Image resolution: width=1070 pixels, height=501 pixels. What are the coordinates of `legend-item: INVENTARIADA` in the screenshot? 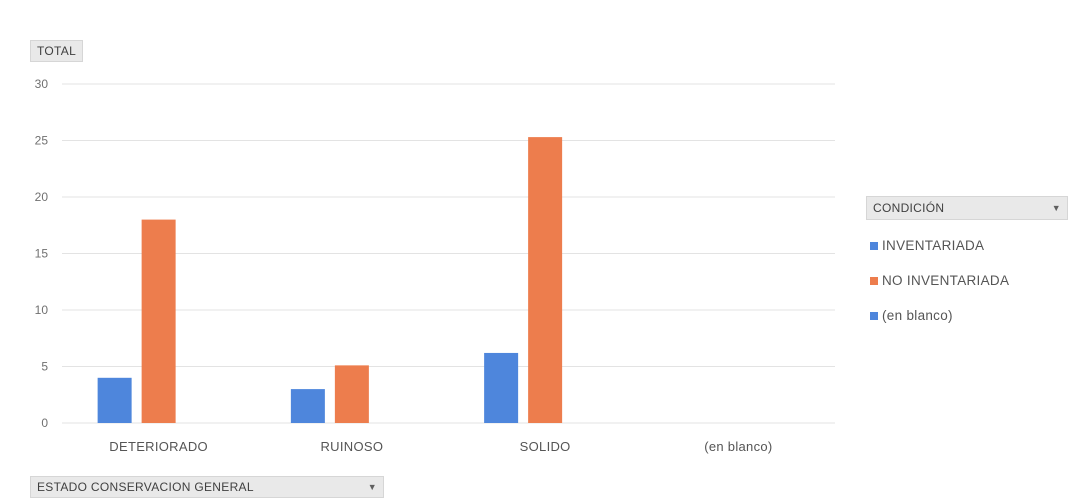 It's located at (939, 245).